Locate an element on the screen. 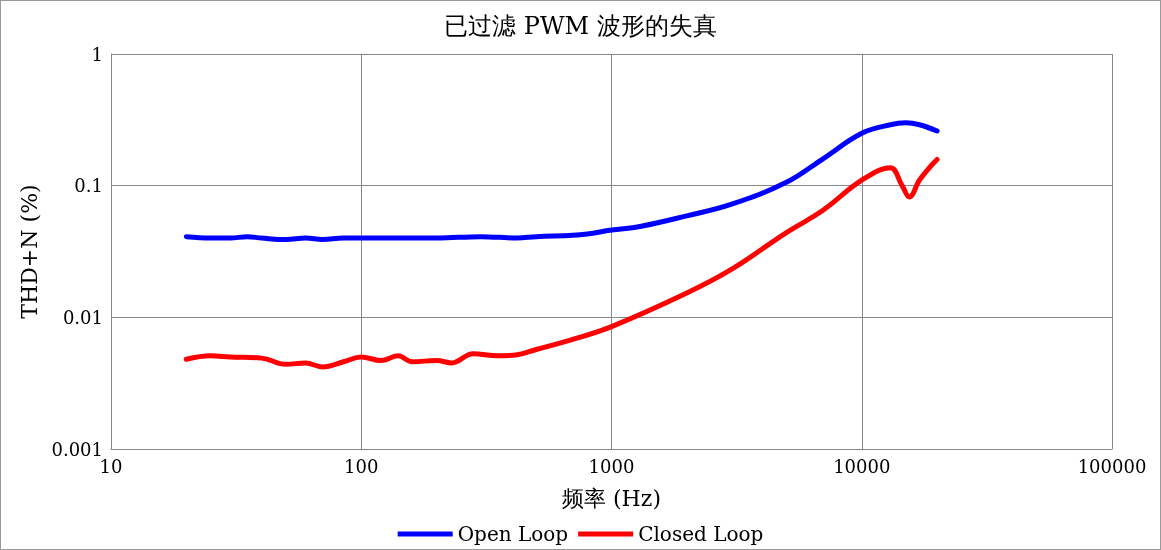 The image size is (1161, 550). chart-title: 已过滤 PWM 波形的失真 is located at coordinates (580, 26).